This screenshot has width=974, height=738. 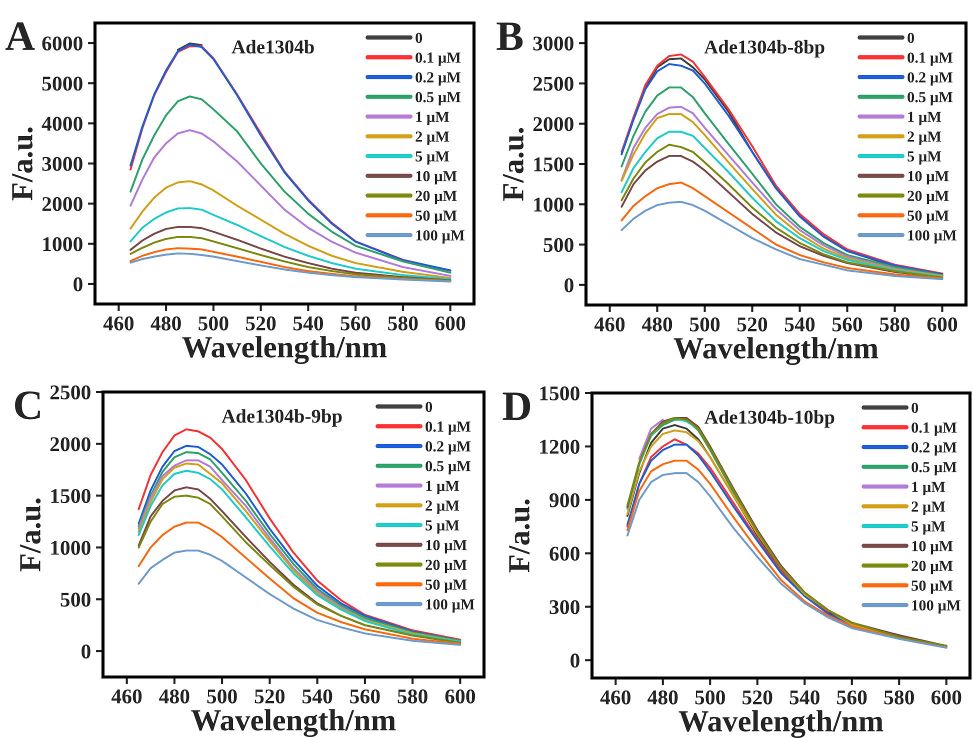 I want to click on y-tick-label: 3000, so click(x=62, y=163).